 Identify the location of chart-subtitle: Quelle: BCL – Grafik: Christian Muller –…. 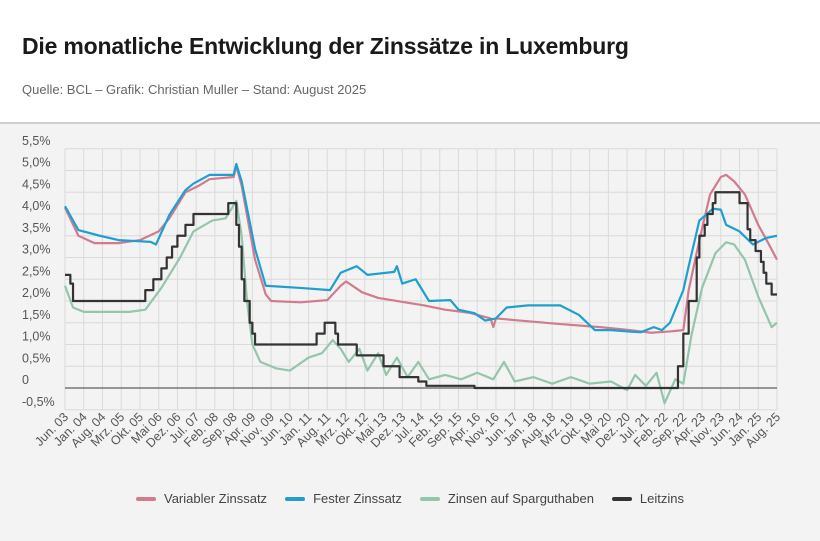
(194, 89).